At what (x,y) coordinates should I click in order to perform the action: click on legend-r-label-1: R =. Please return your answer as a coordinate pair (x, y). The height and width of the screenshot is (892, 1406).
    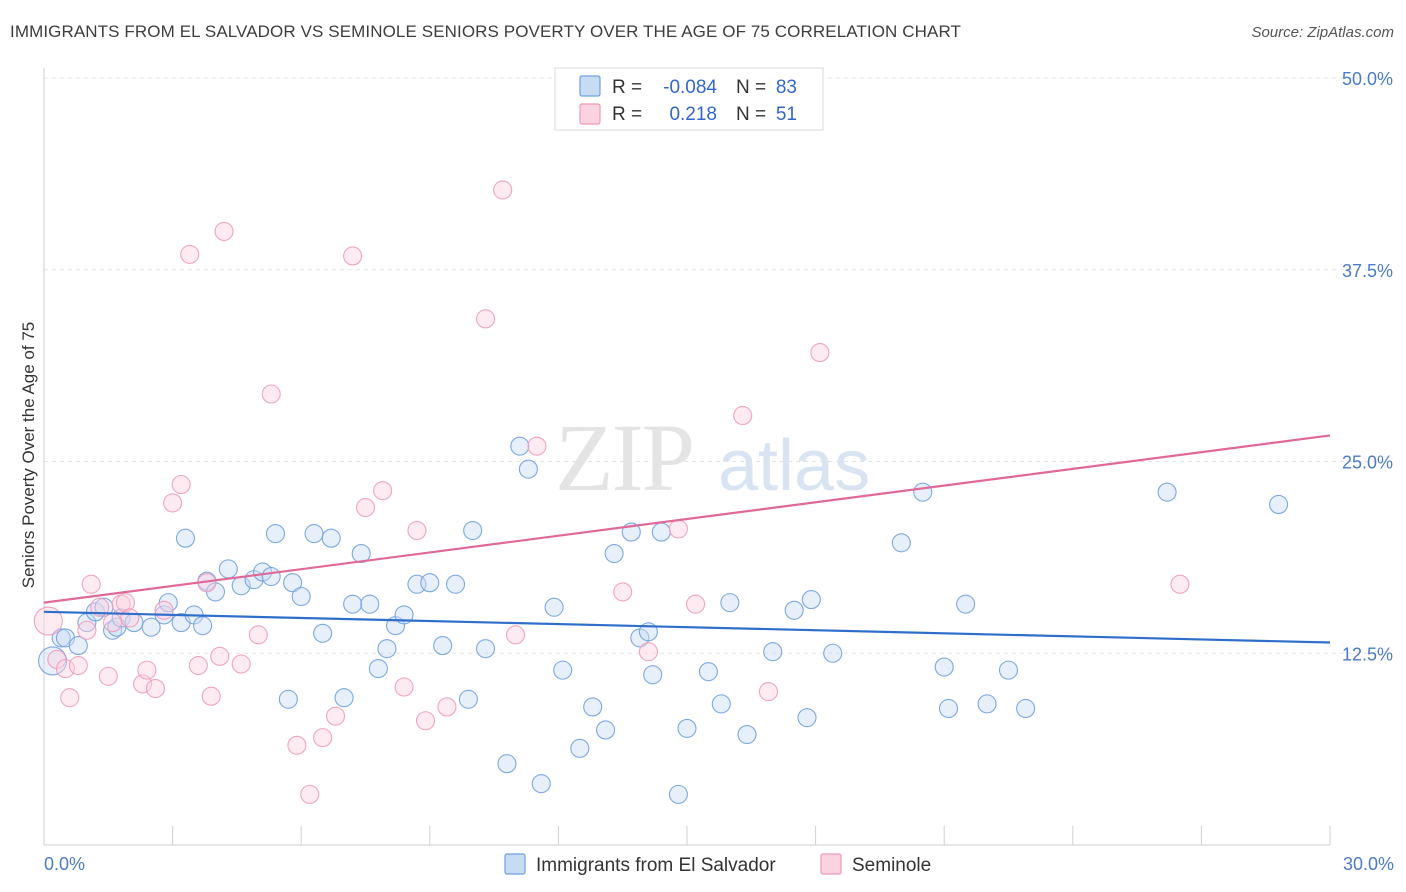
    Looking at the image, I should click on (627, 87).